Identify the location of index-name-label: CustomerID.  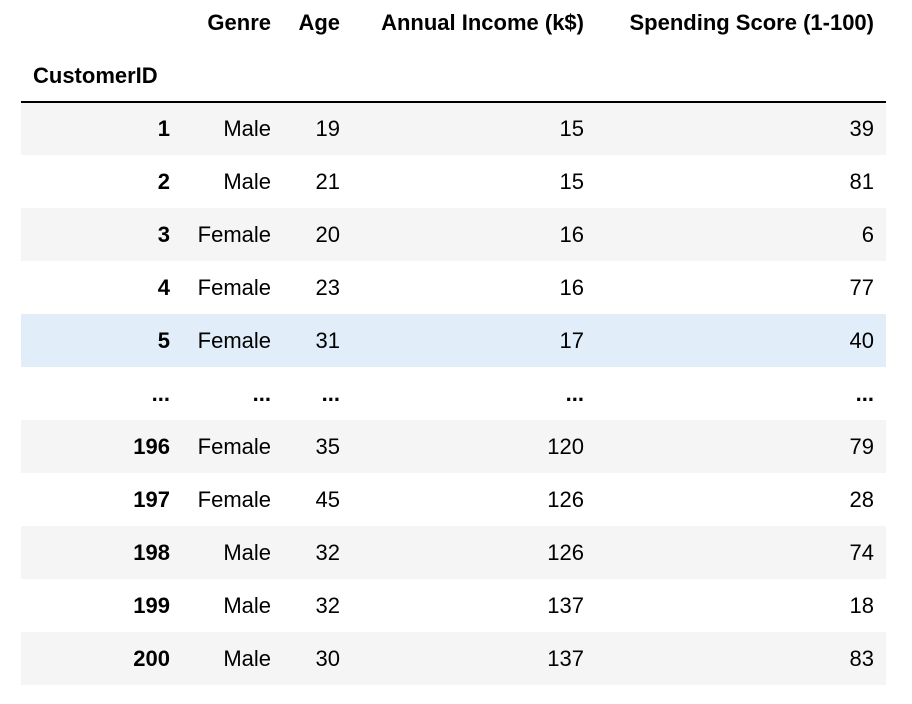
(101, 76).